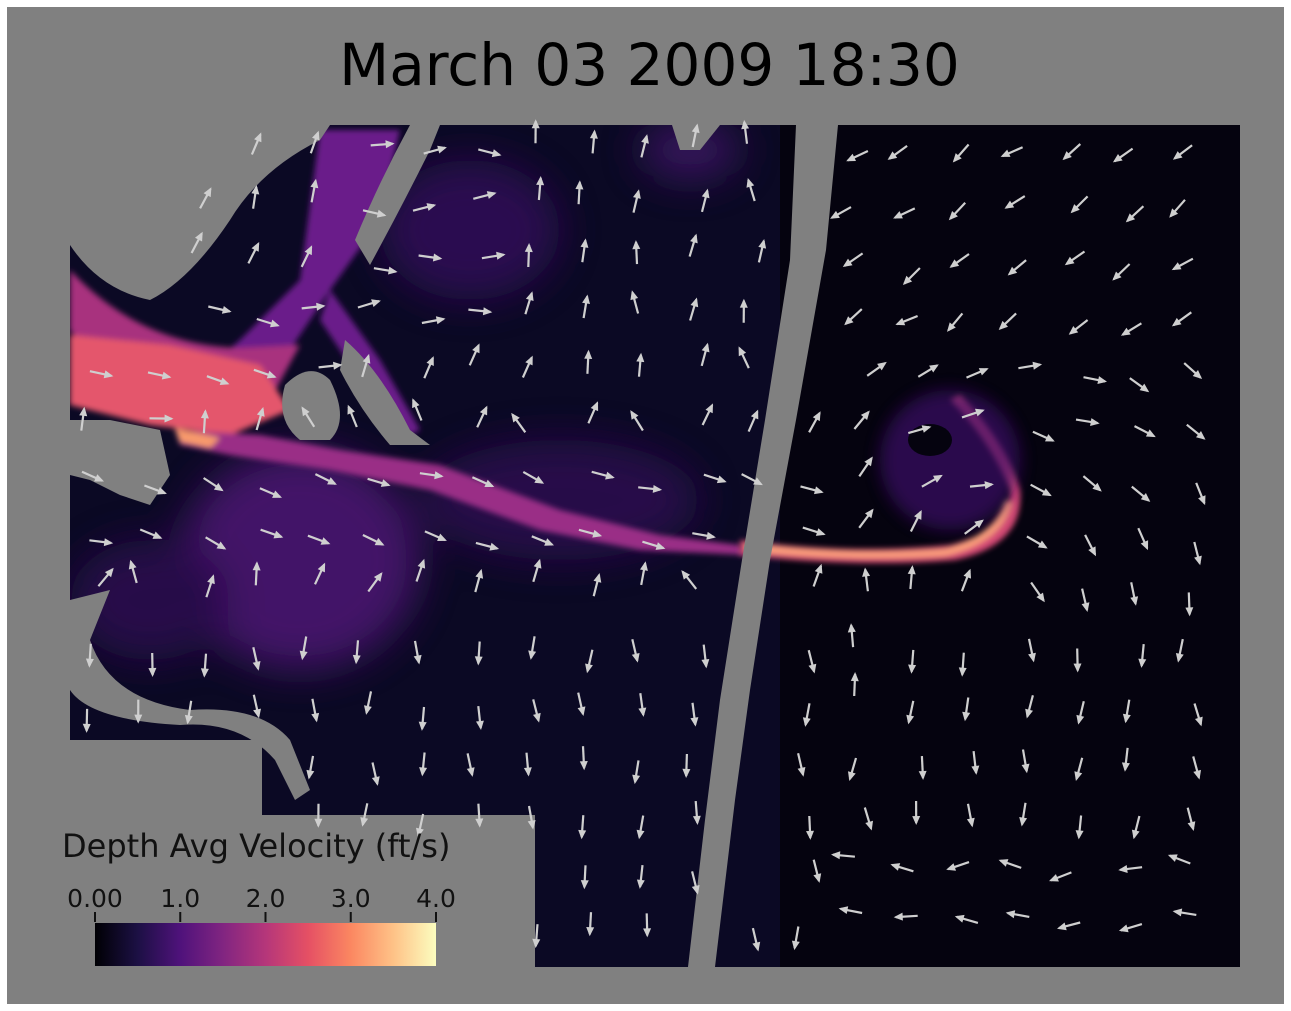 The width and height of the screenshot is (1291, 1011). What do you see at coordinates (649, 65) in the screenshot?
I see `map-title: March 03 2009 18:30` at bounding box center [649, 65].